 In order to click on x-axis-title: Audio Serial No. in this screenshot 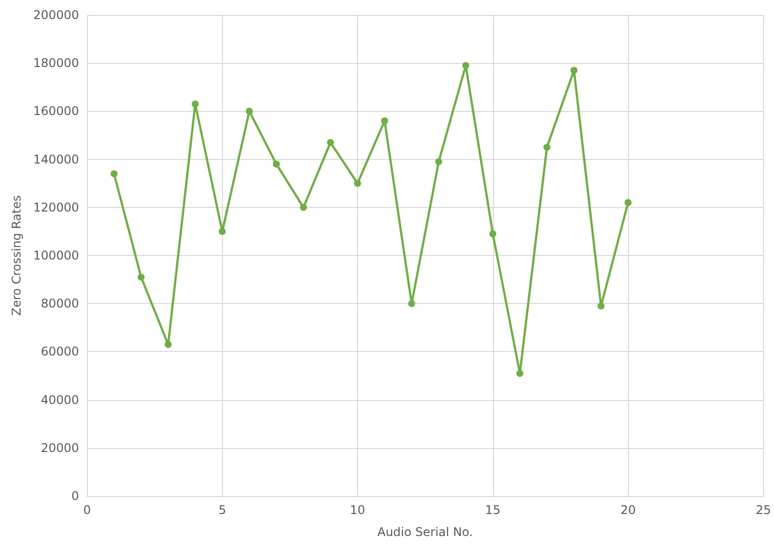, I will do `click(425, 532)`.